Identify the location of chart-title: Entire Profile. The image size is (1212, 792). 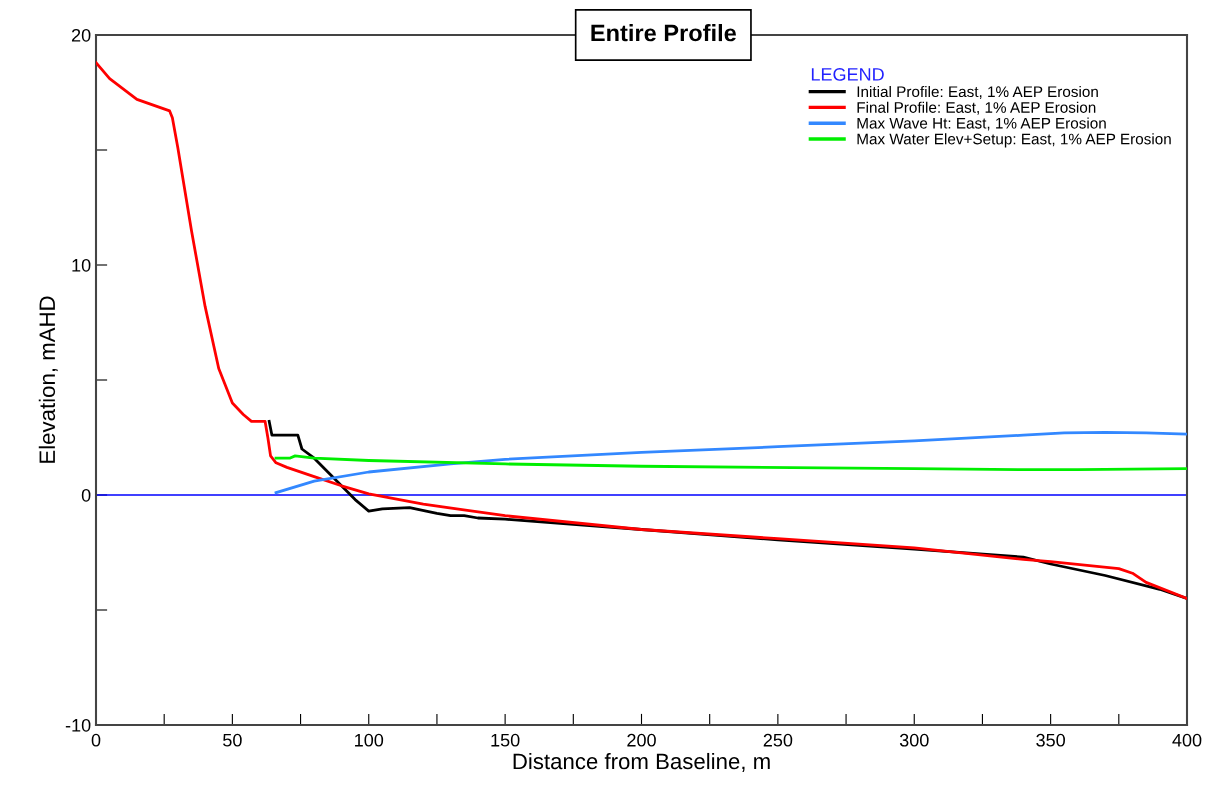
(663, 33).